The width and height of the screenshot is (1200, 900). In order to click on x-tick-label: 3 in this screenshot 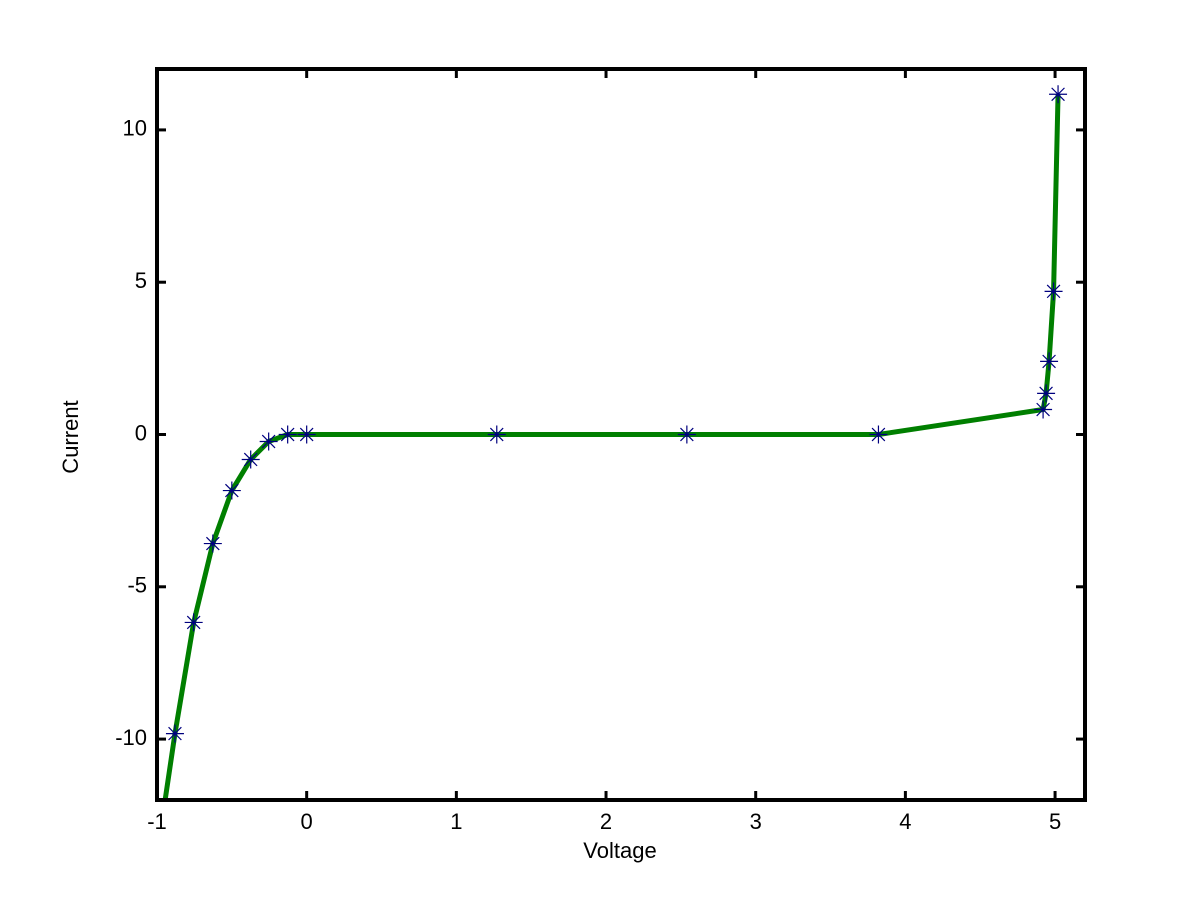, I will do `click(756, 821)`.